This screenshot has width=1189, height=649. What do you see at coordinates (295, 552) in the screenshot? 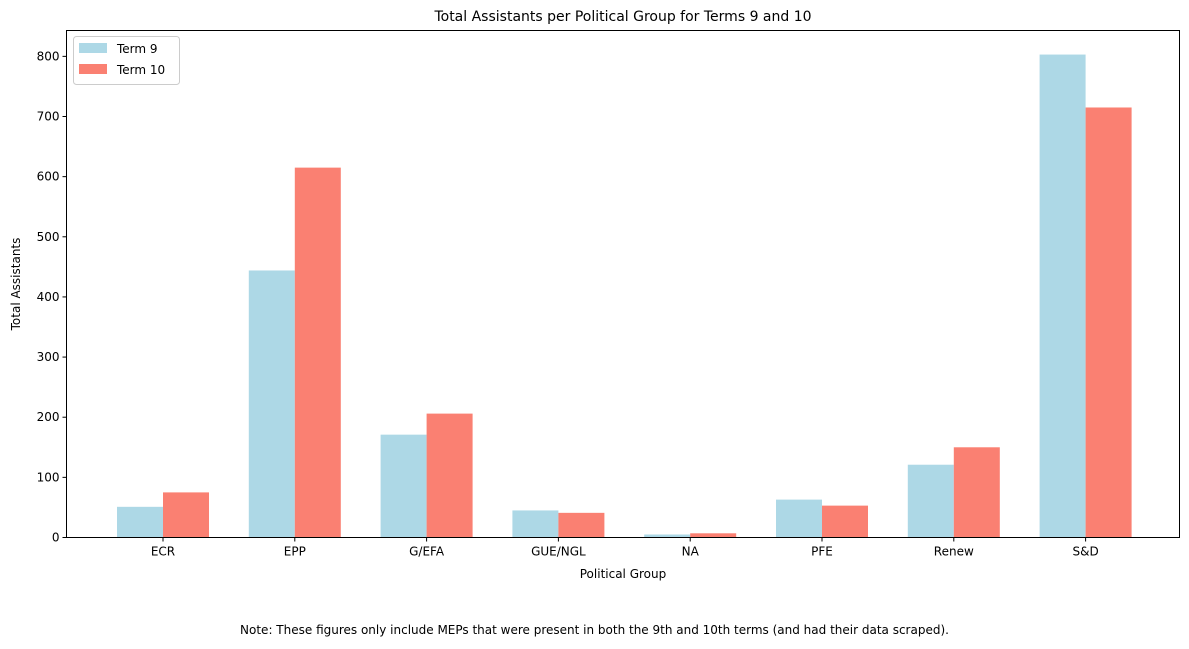
I see `x-tick-label: EPP` at bounding box center [295, 552].